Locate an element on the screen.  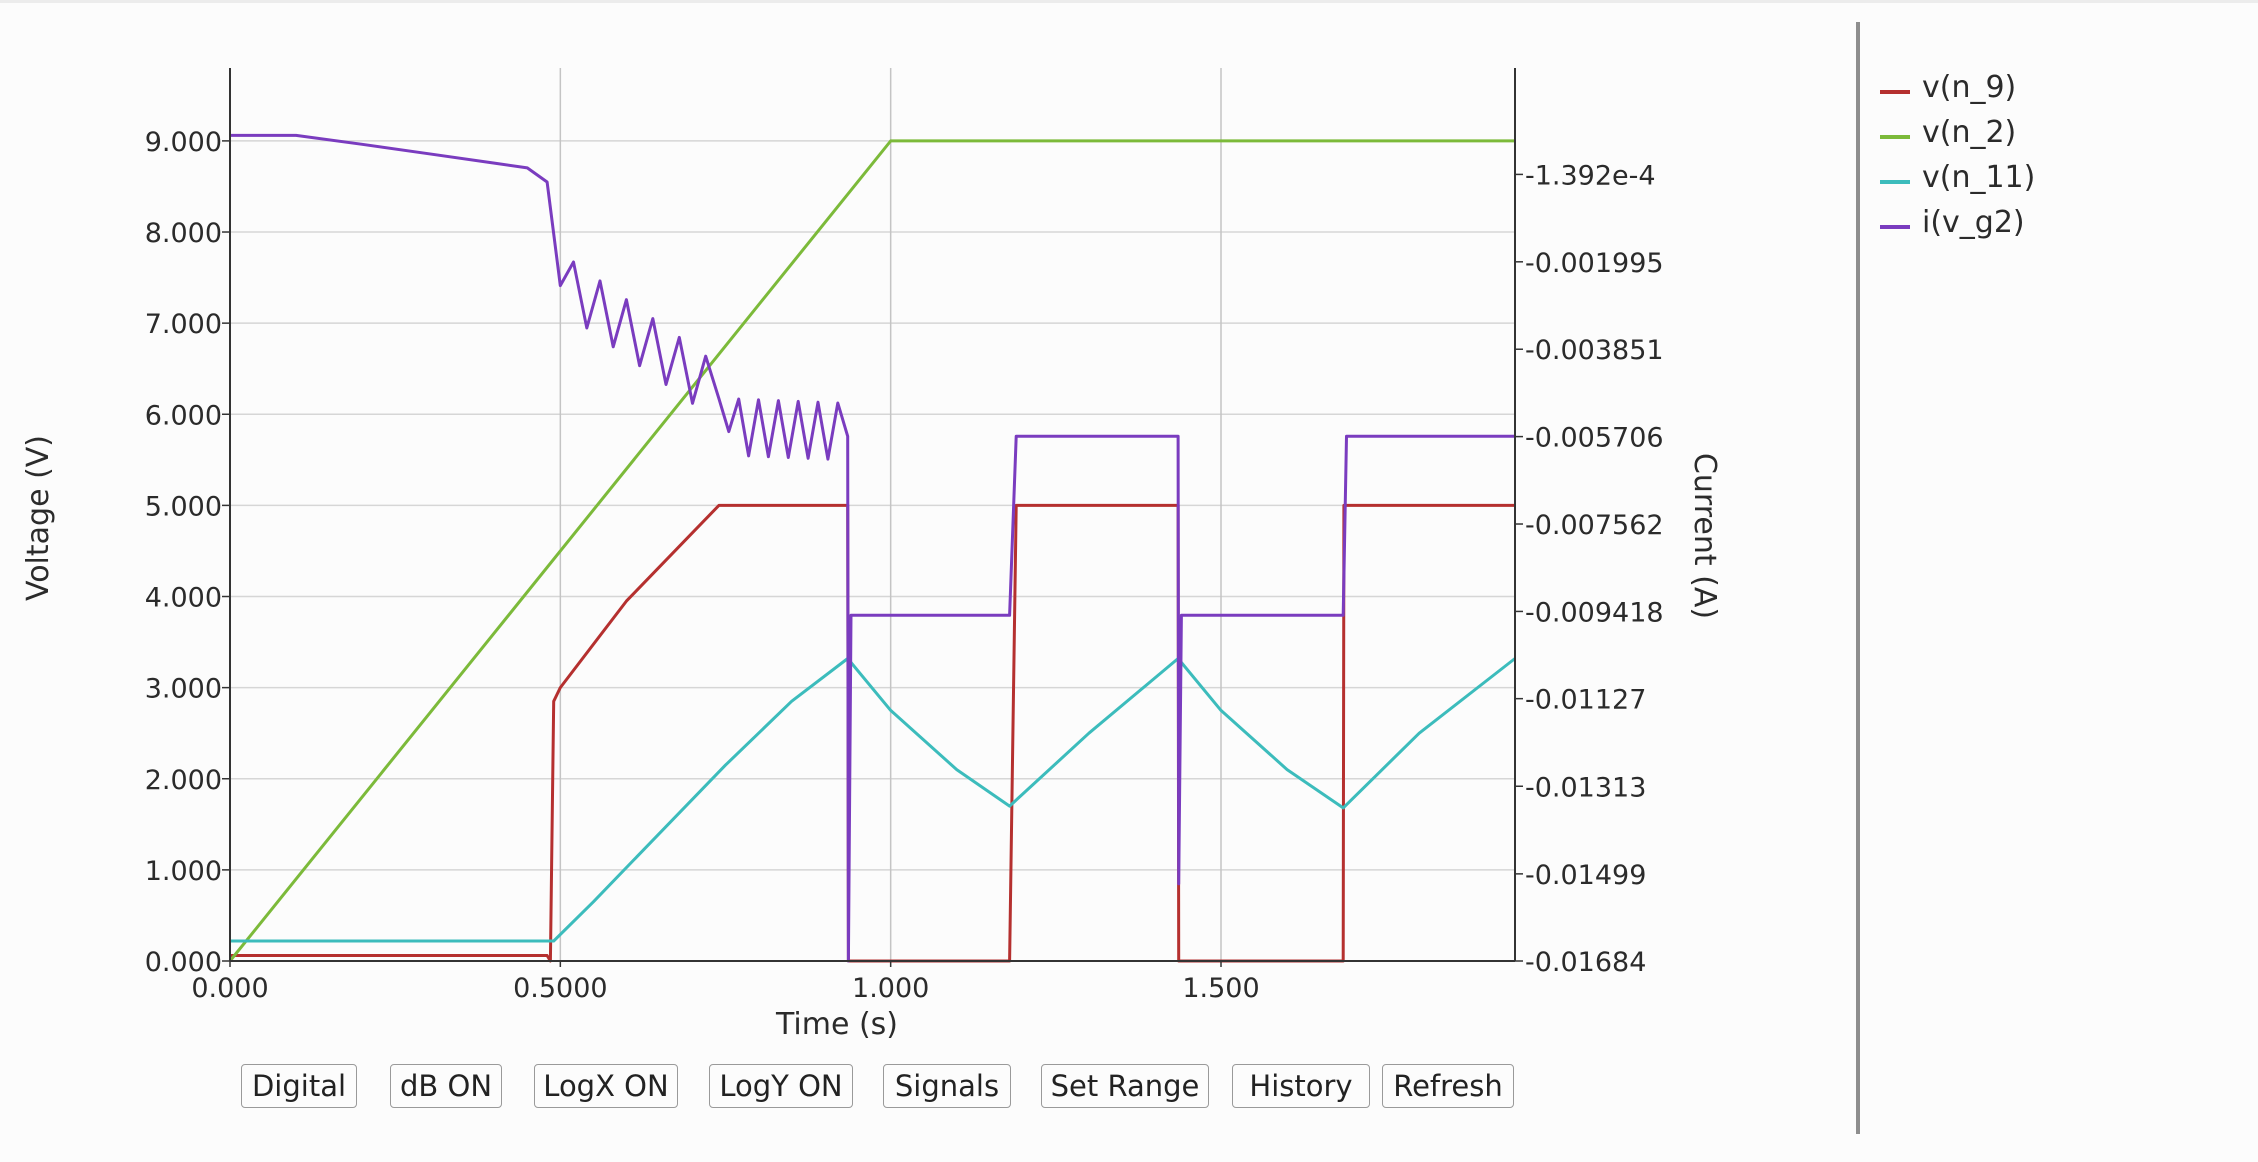
y-tick-label: 2.000 is located at coordinates (183, 780).